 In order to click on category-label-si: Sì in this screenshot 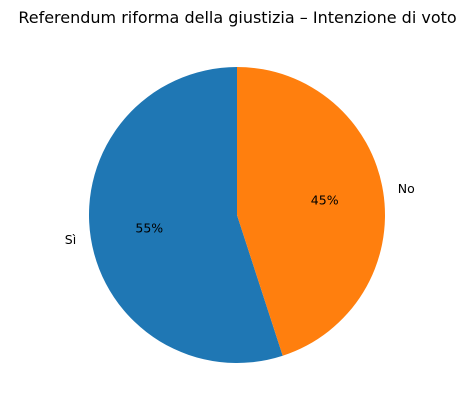, I will do `click(70, 239)`.